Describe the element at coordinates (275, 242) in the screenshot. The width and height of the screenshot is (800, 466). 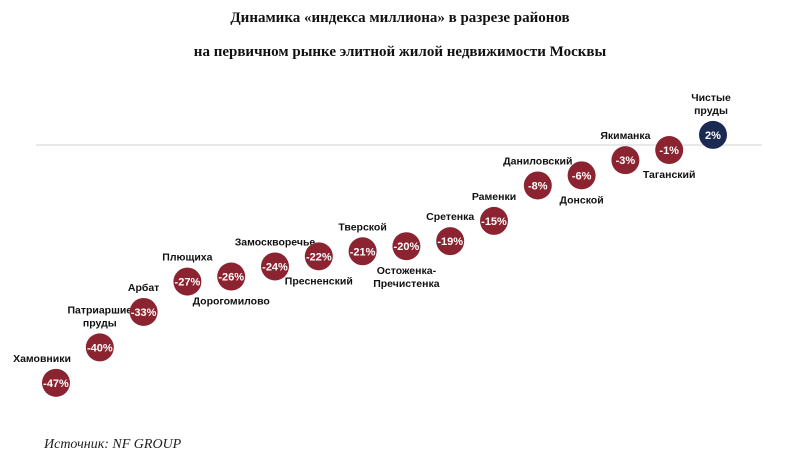
I see `district-name-label: Замоскворечье` at that location.